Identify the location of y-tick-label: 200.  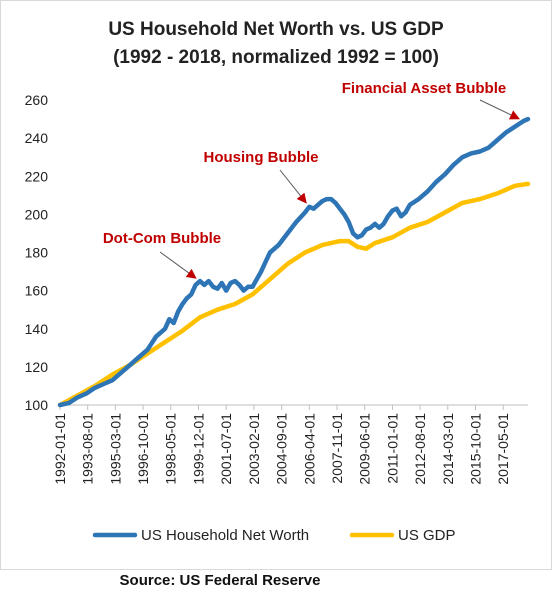
(37, 214).